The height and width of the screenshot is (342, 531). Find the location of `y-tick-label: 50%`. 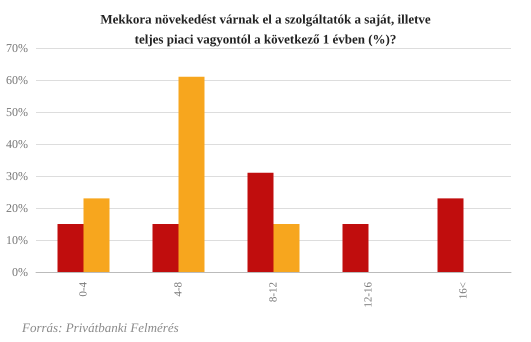

y-tick-label: 50% is located at coordinates (17, 112).